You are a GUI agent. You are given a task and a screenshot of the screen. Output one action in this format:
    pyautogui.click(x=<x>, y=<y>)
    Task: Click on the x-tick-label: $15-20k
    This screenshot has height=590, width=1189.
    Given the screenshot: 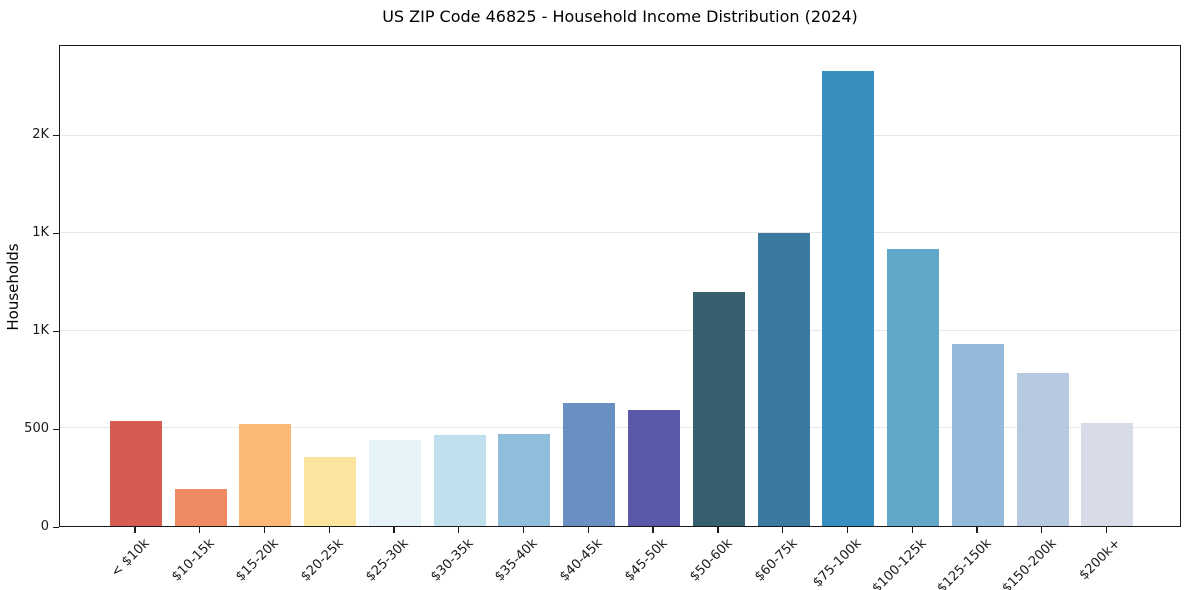 What is the action you would take?
    pyautogui.click(x=257, y=560)
    